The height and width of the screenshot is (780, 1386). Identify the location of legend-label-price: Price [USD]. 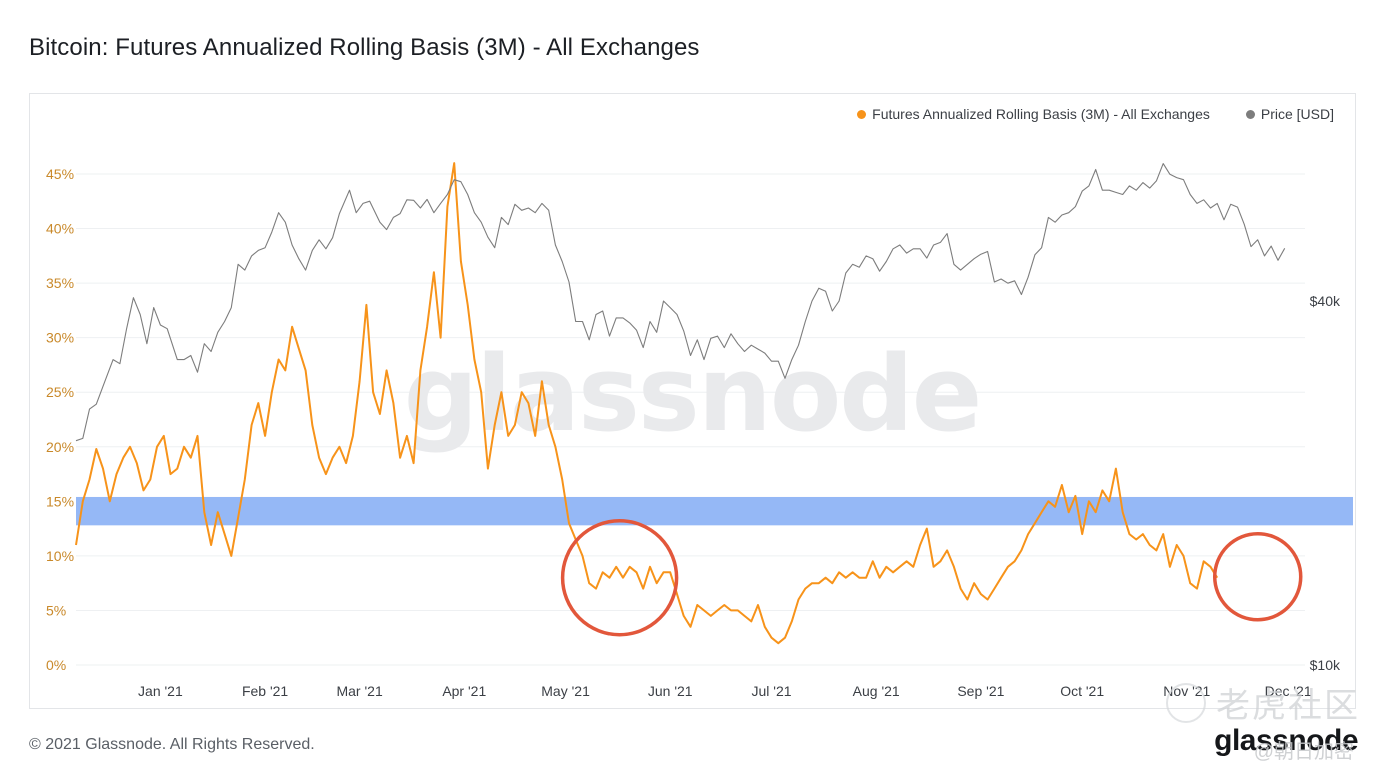
(1297, 114).